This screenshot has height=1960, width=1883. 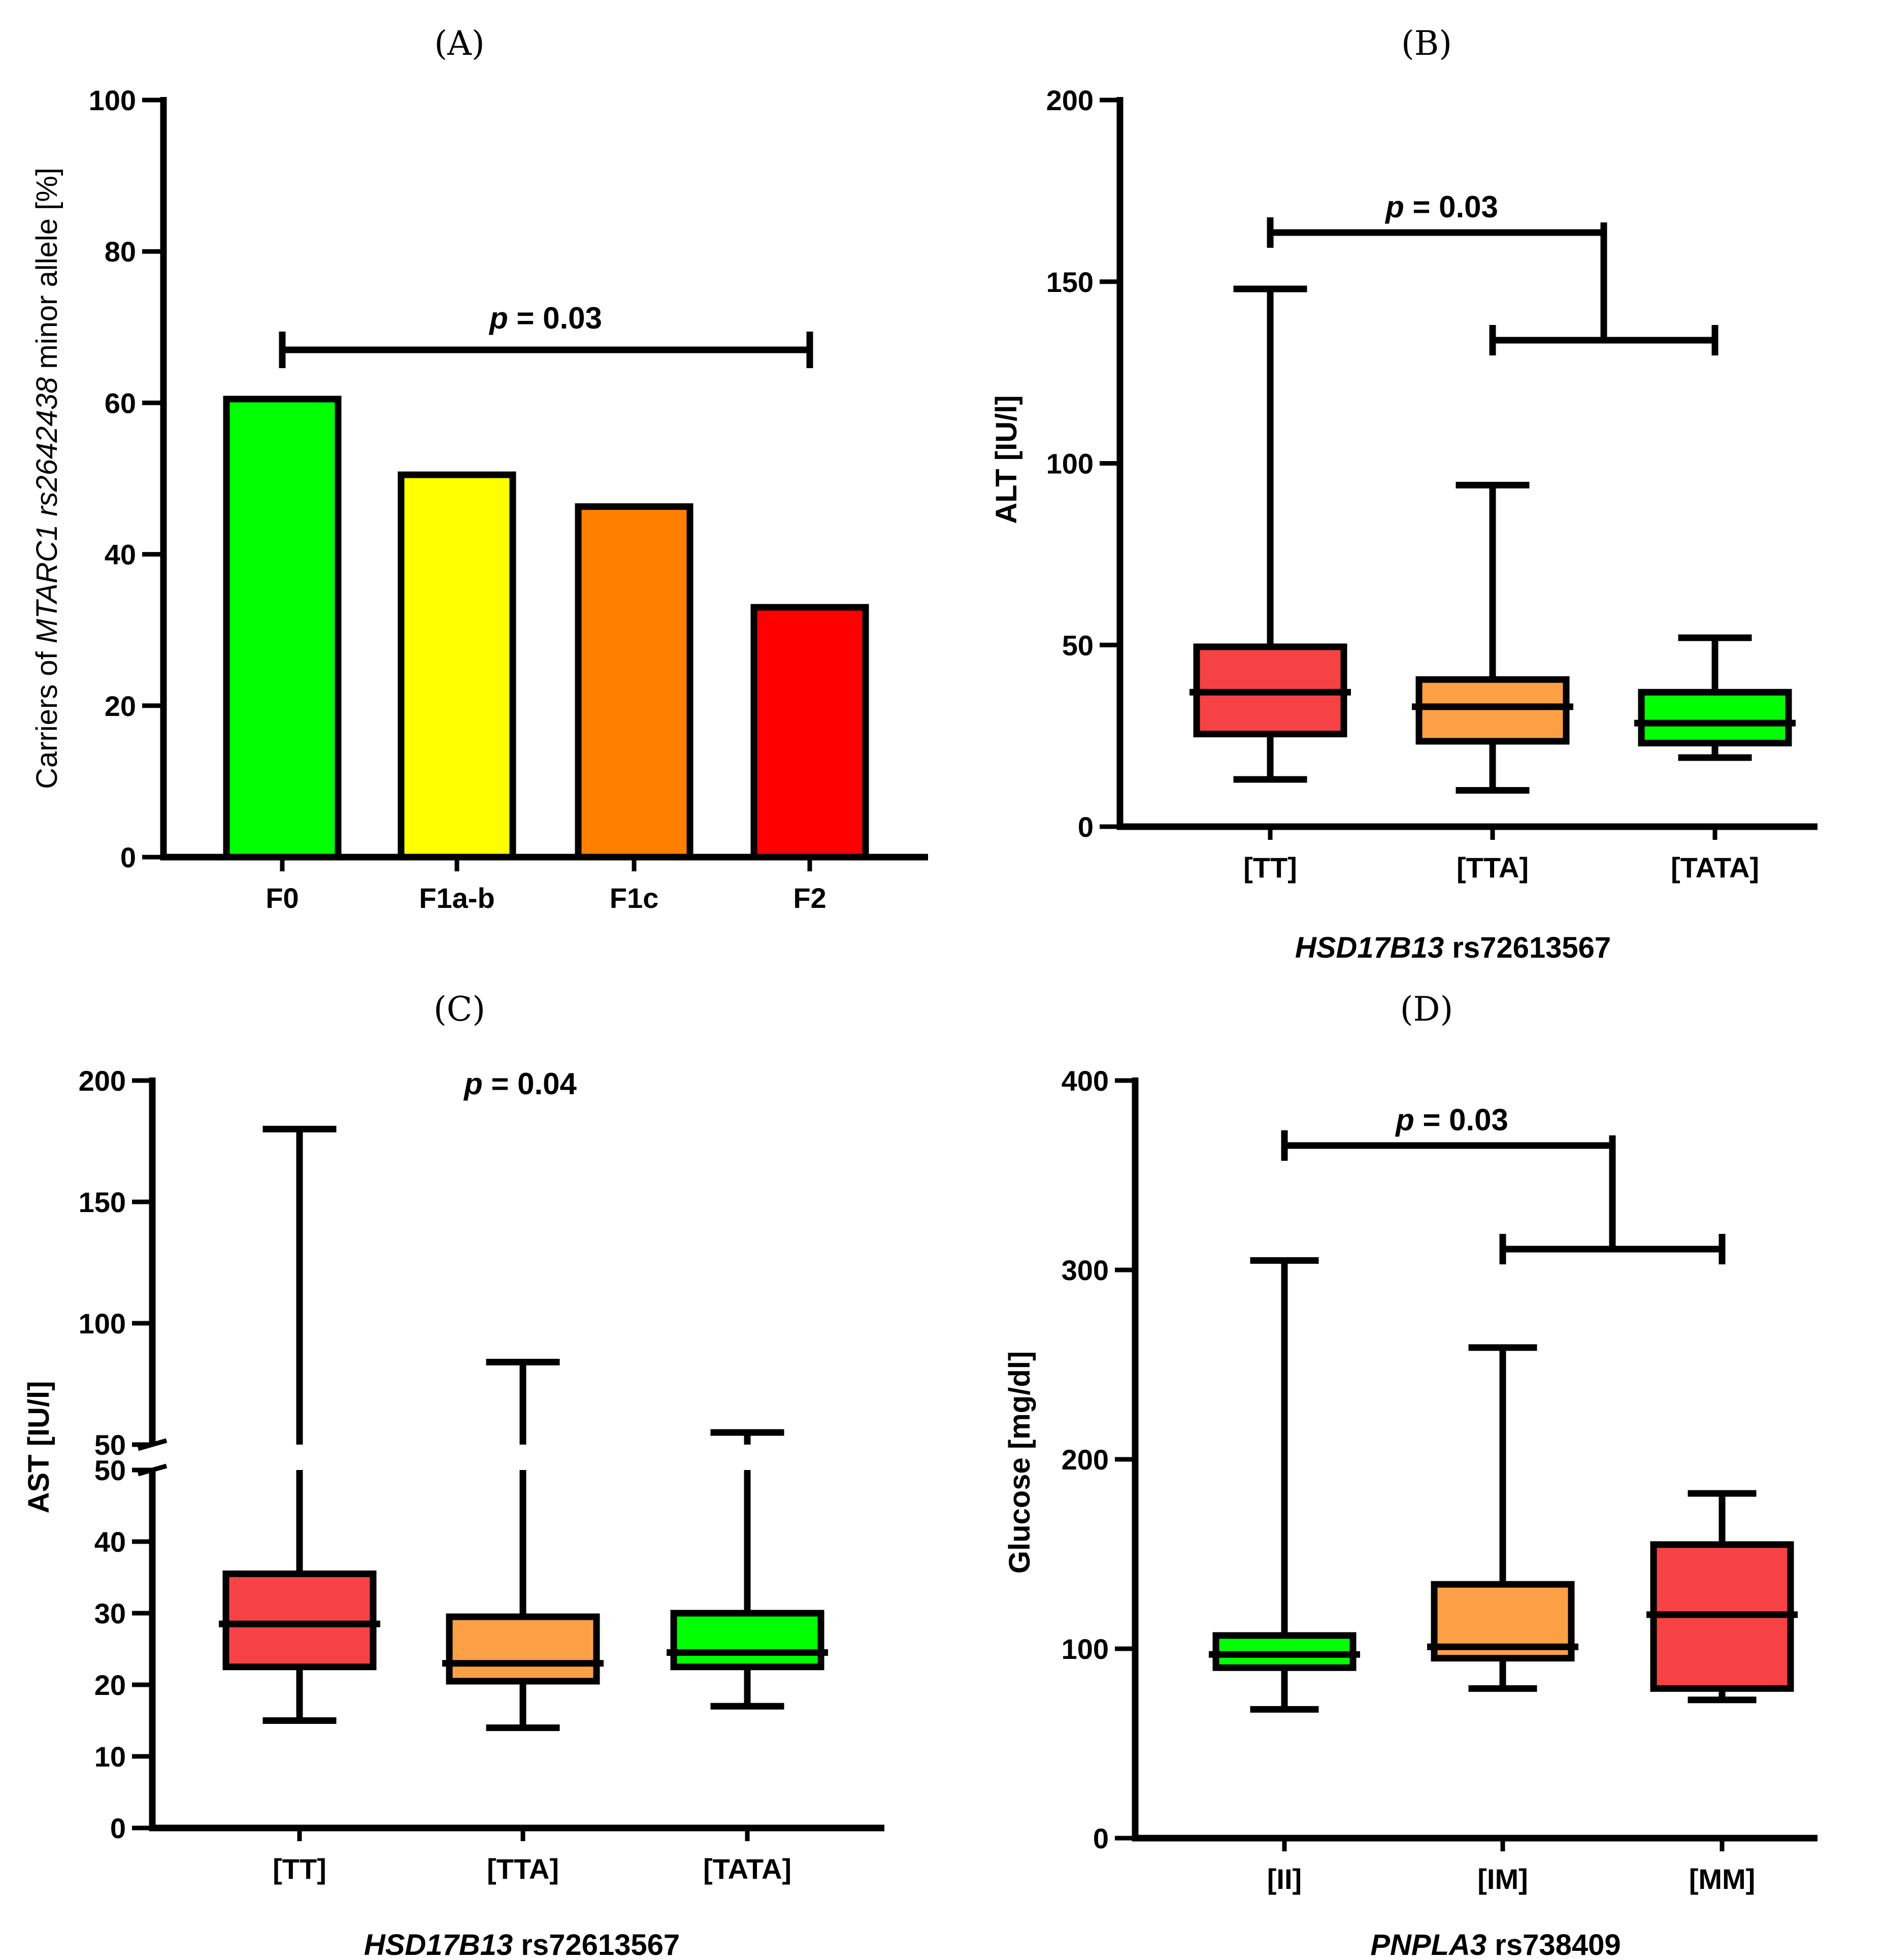 I want to click on y-lower-tick-label: 10, so click(x=110, y=1757).